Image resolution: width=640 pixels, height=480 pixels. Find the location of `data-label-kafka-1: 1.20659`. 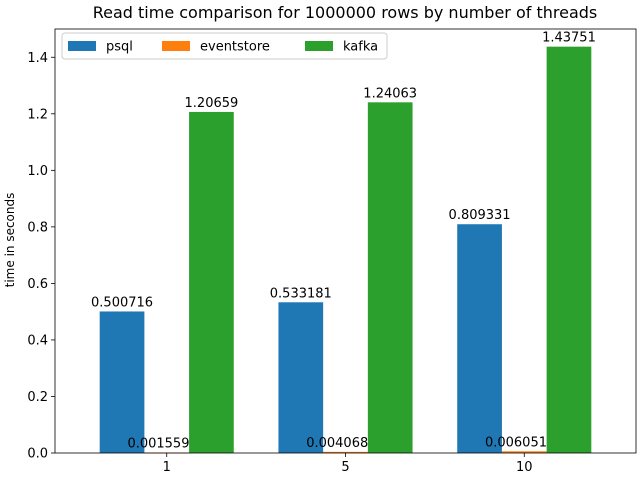

data-label-kafka-1: 1.20659 is located at coordinates (212, 103).